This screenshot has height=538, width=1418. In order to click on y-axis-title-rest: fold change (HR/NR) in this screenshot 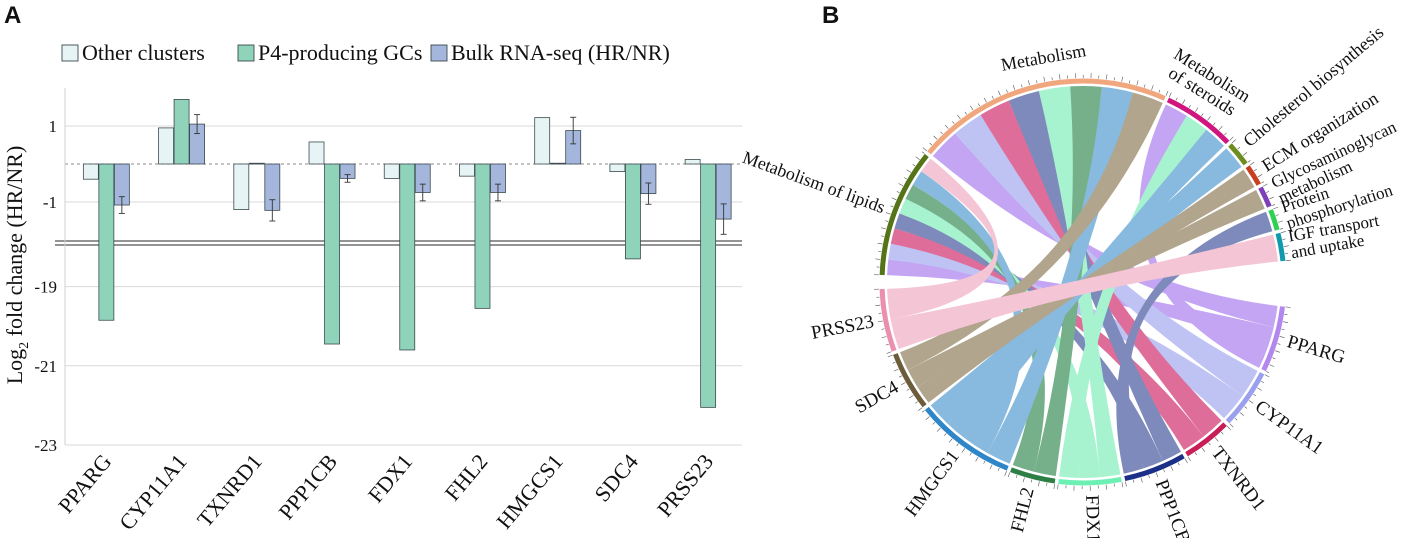, I will do `click(14, 244)`.